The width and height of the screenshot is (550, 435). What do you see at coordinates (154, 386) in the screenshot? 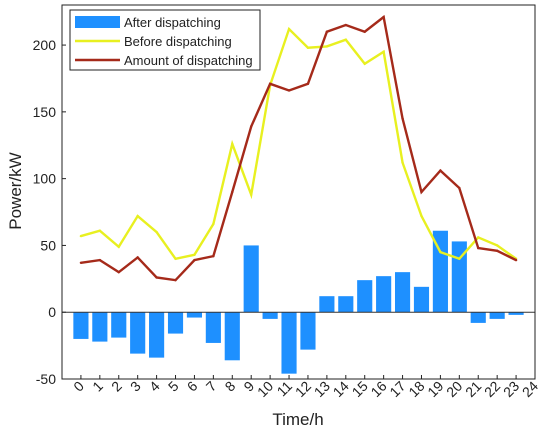
I see `x-tick-label: 4` at bounding box center [154, 386].